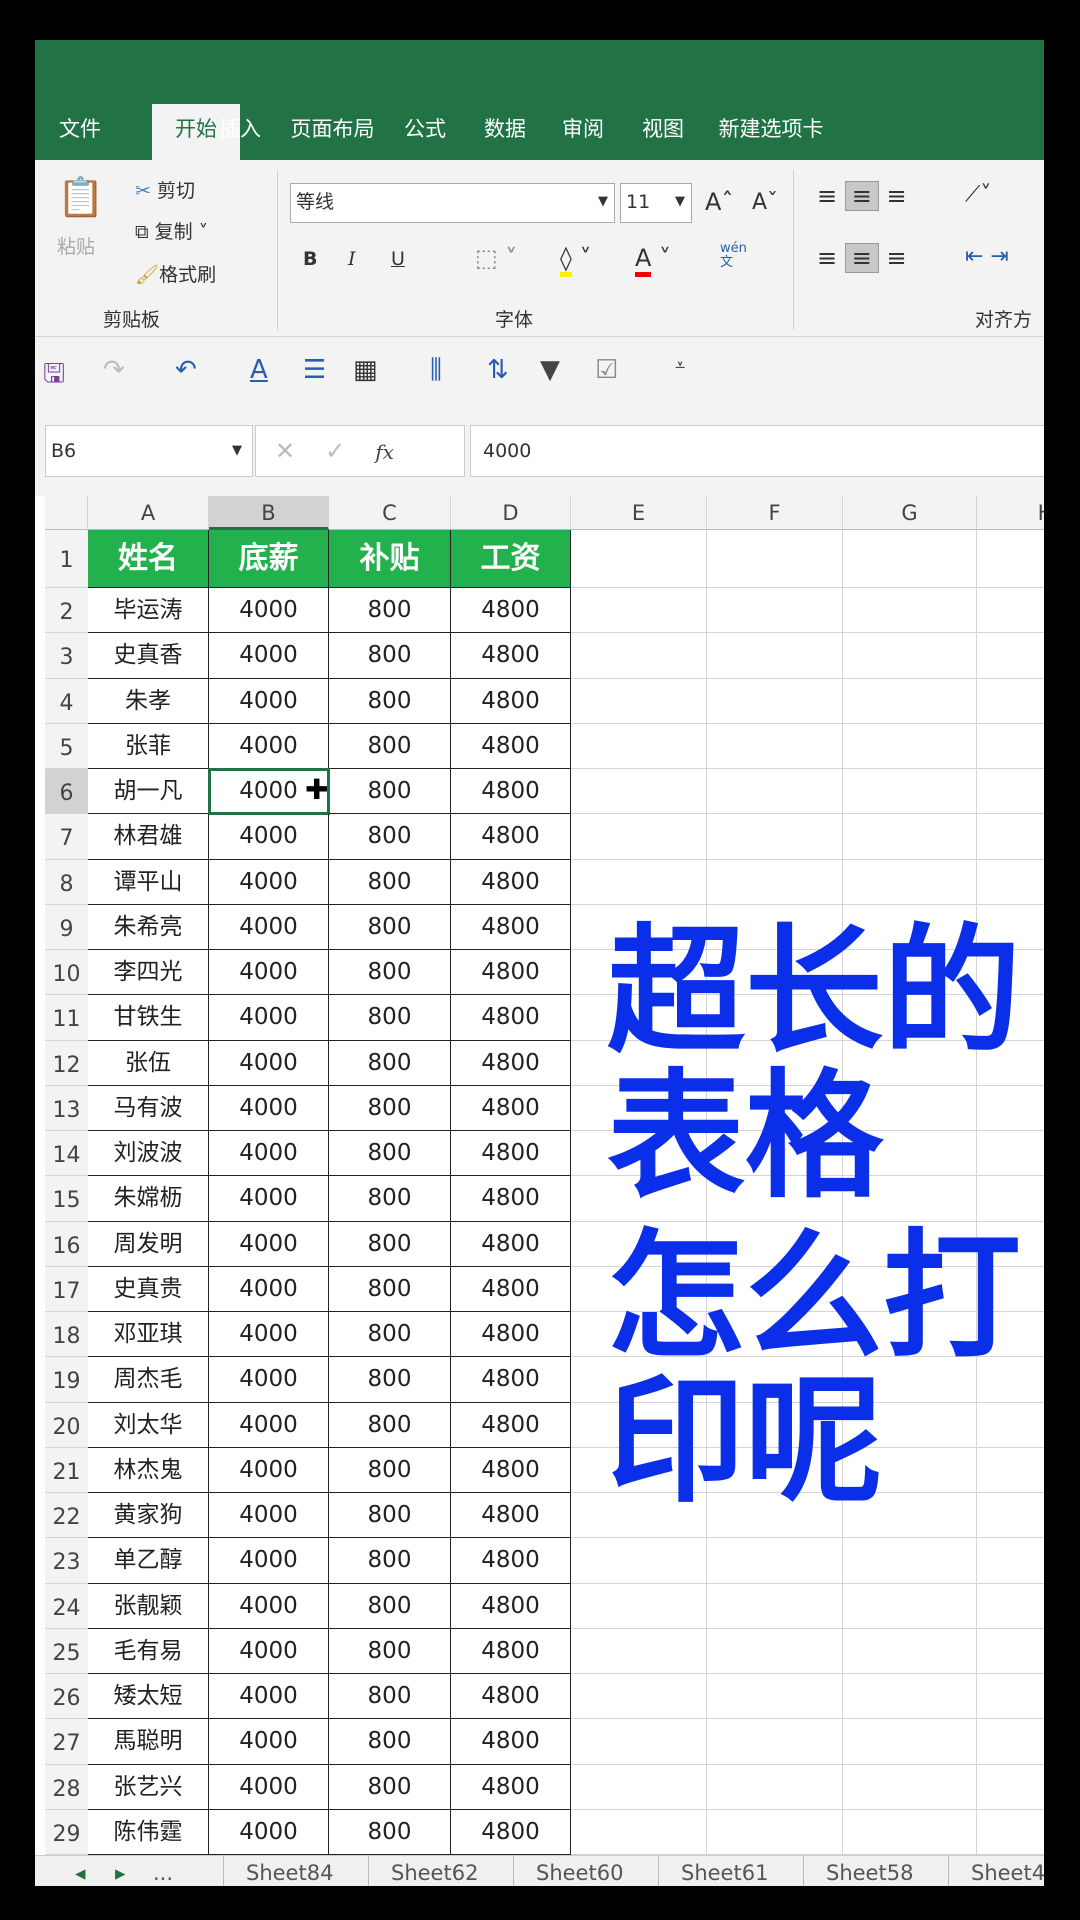 The width and height of the screenshot is (1080, 1920). I want to click on cell: 毕运涛, so click(148, 611).